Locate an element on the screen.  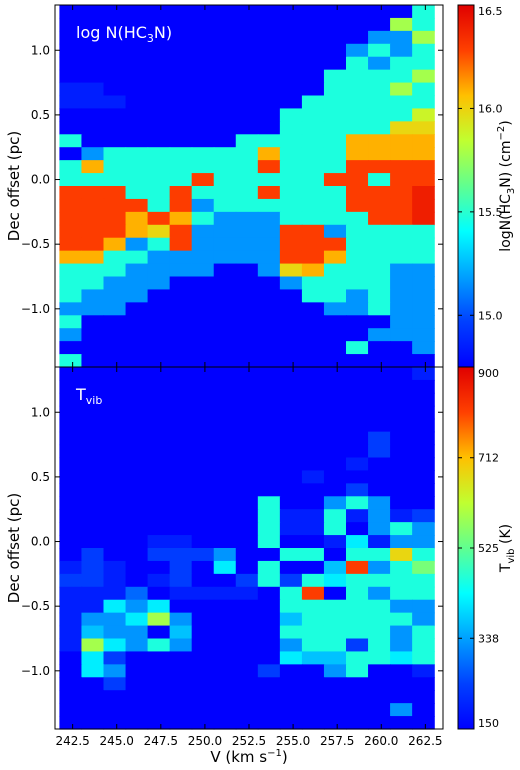
x-tick-label: 262.5 is located at coordinates (425, 741).